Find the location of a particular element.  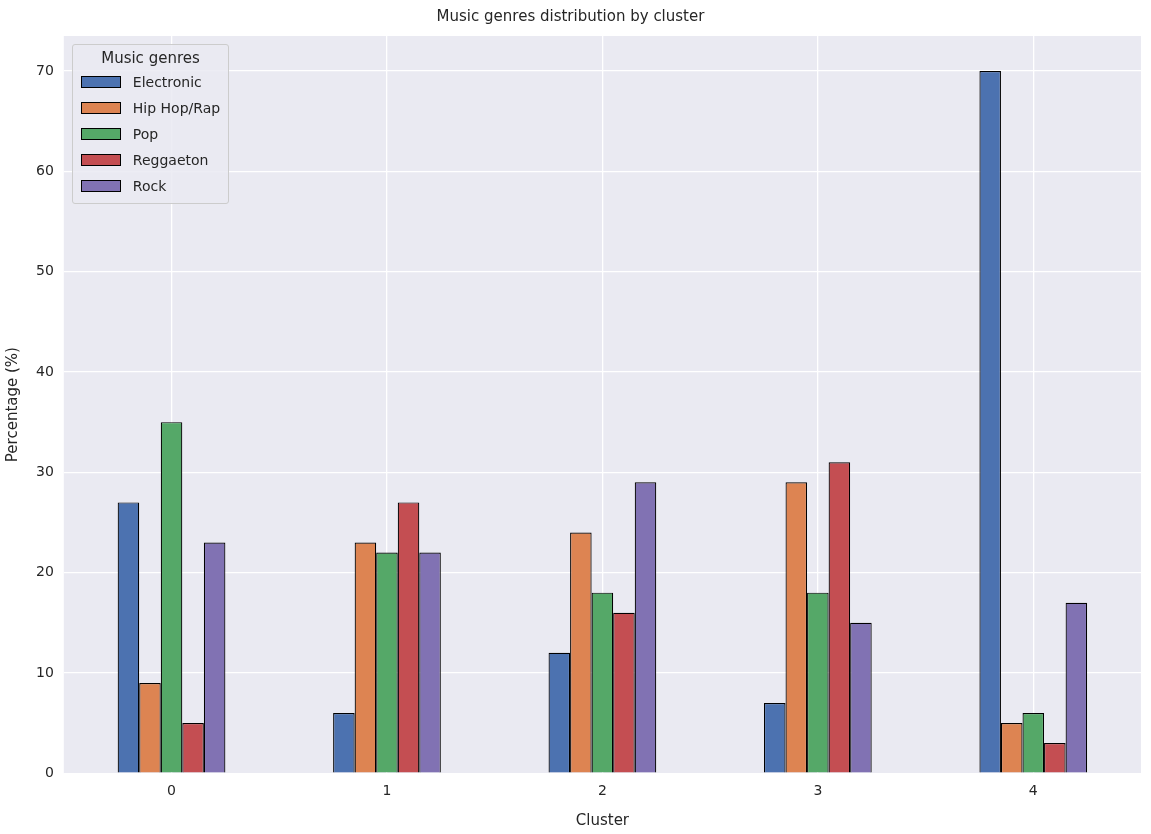

y-tick-label: 70 is located at coordinates (44, 69).